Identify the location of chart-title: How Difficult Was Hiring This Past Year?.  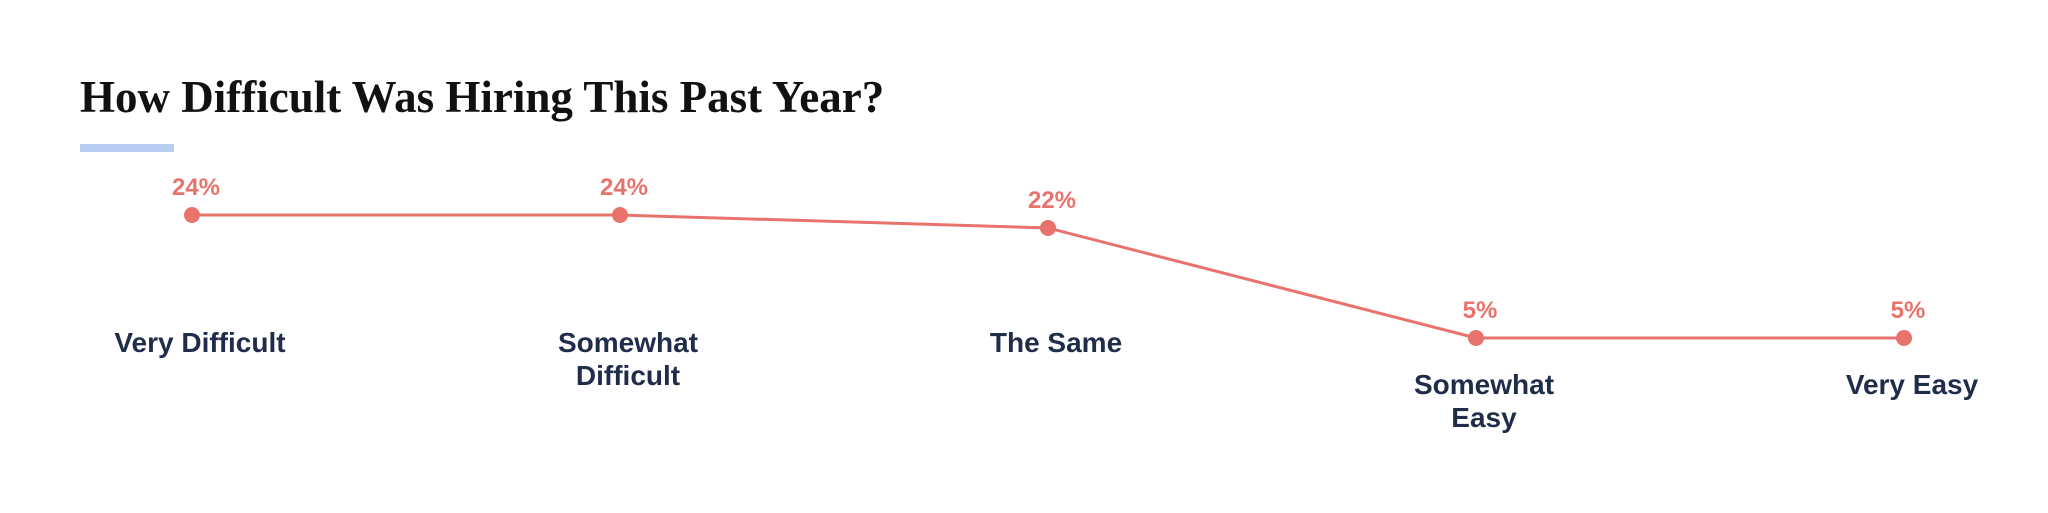
(482, 97).